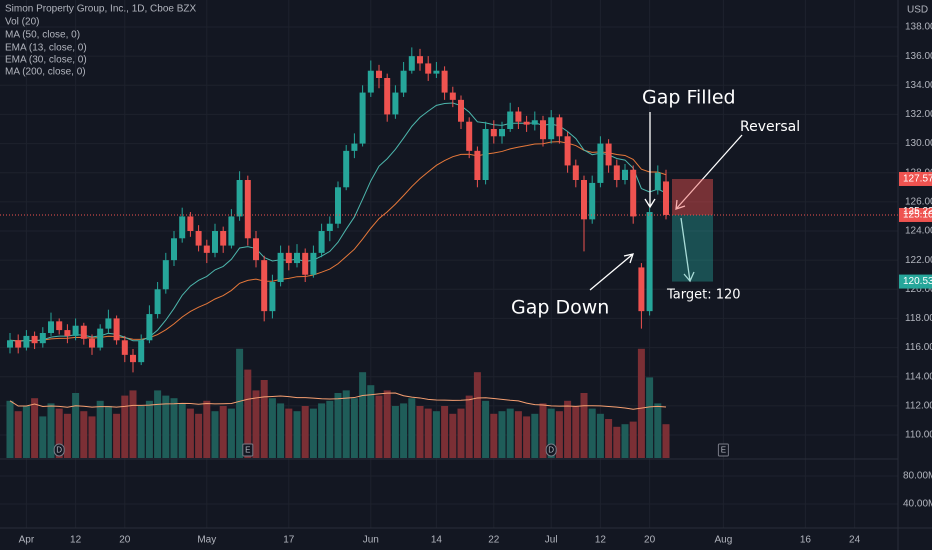 The height and width of the screenshot is (550, 932). What do you see at coordinates (560, 308) in the screenshot?
I see `annotation: Gap Down` at bounding box center [560, 308].